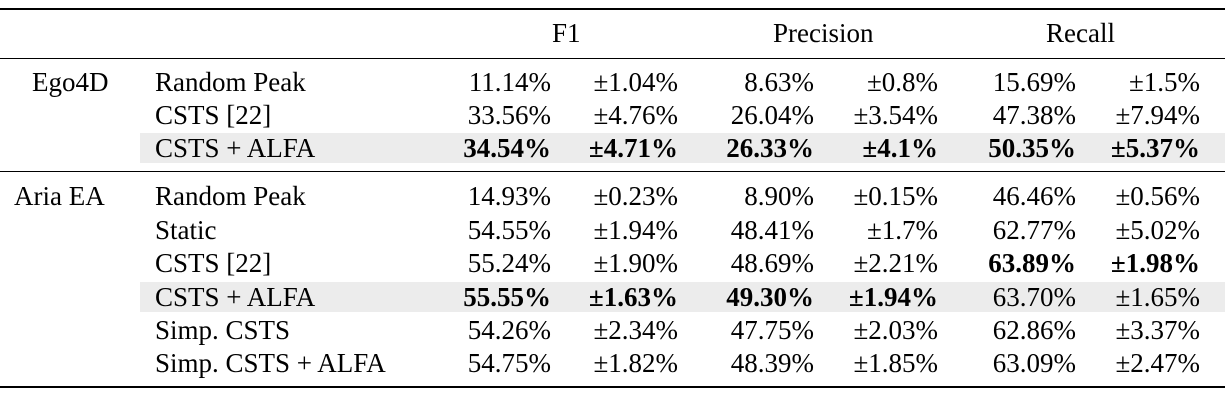 The width and height of the screenshot is (1225, 402). I want to click on precision-value: 8.63%, so click(779, 82).